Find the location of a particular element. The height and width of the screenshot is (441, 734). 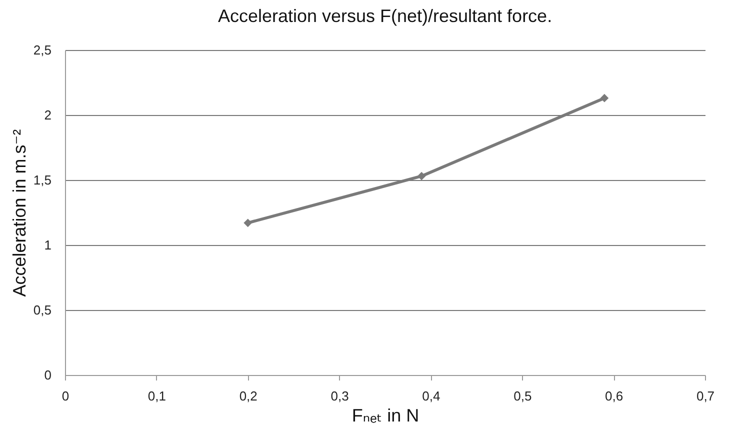

x-tick-label: 0,7 is located at coordinates (705, 396).